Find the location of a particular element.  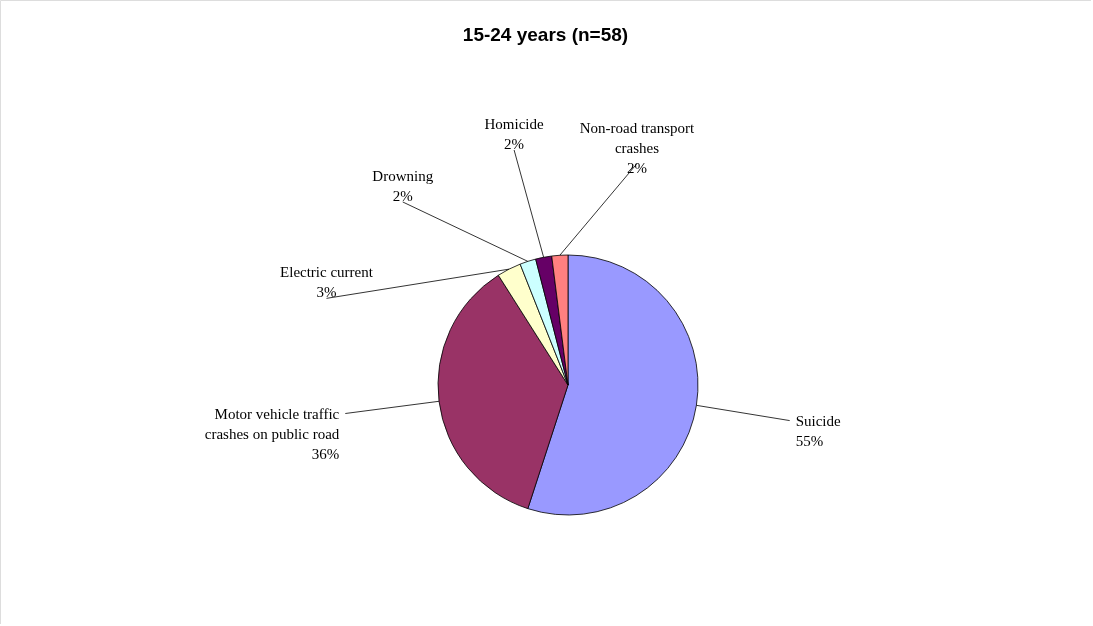

slice-label: Homicide is located at coordinates (514, 124).